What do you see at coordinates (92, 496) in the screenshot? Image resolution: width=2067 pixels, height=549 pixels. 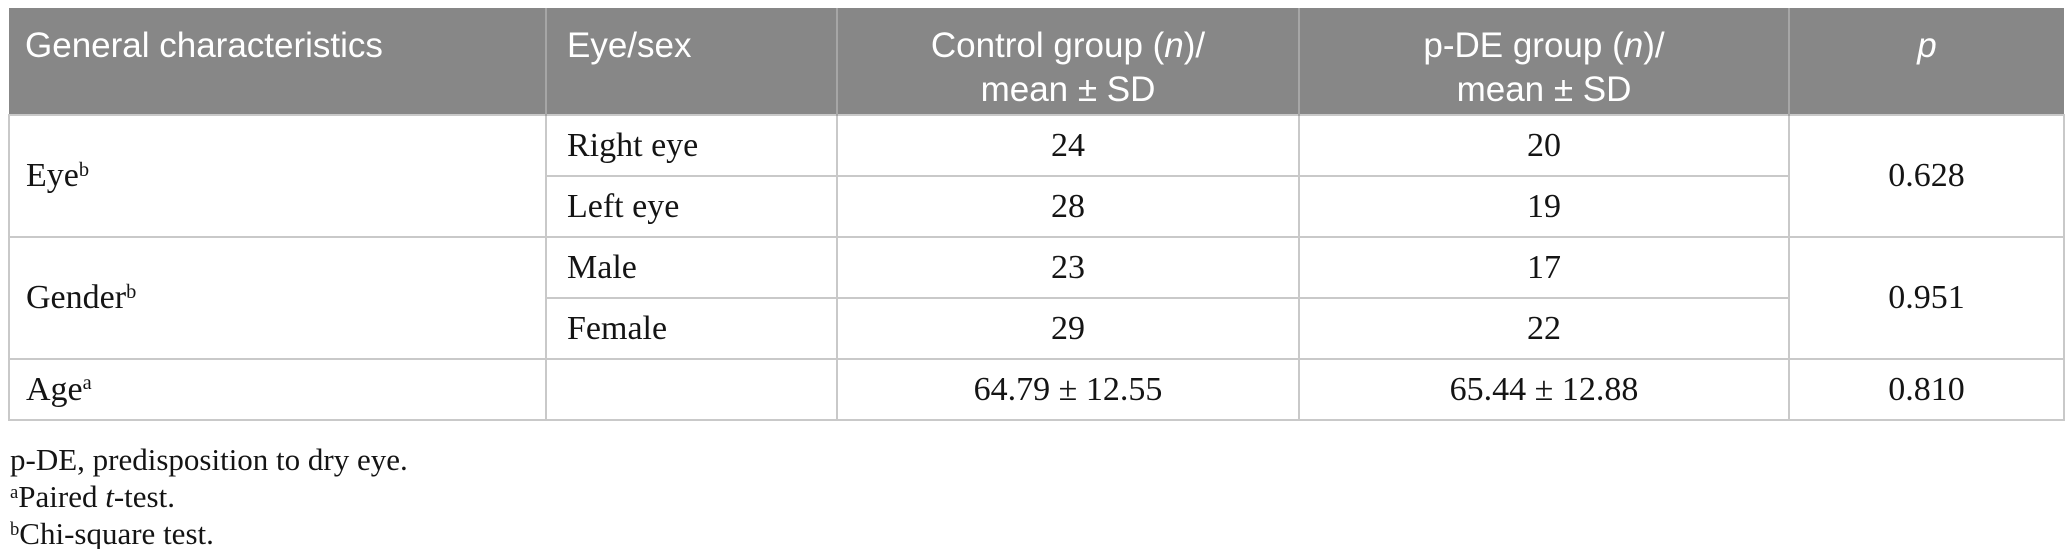 I see `footnote-paired-t-test: aPaired t-test.` at bounding box center [92, 496].